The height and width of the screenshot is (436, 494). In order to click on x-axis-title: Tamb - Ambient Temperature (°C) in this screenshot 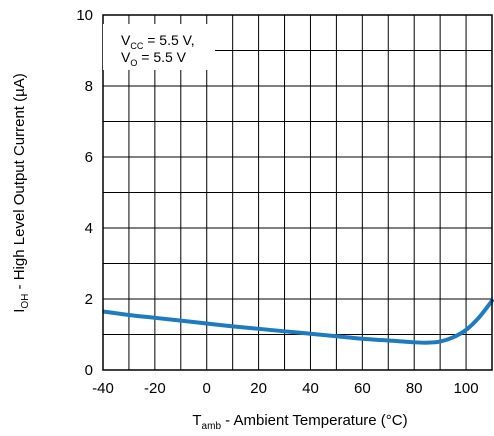, I will do `click(299, 422)`.